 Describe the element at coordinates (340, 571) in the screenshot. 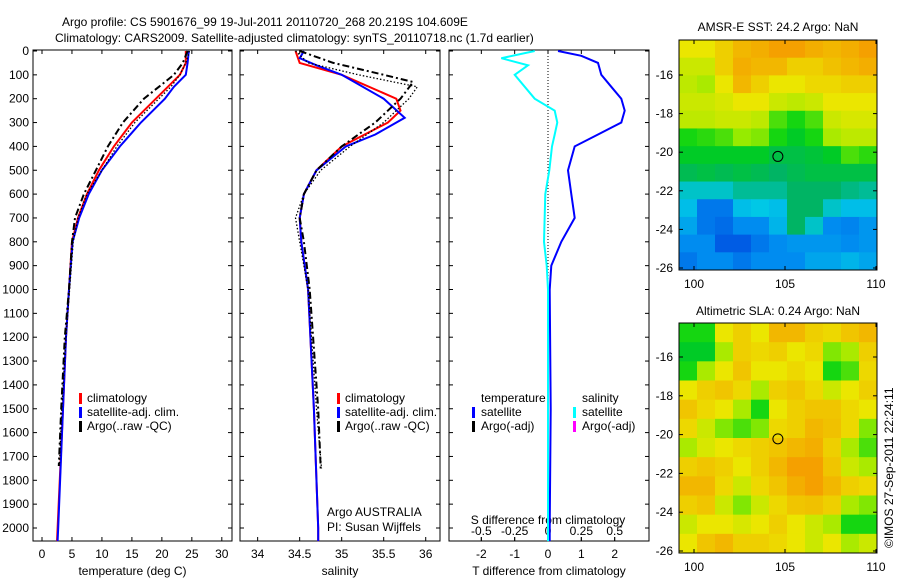

I see `x-axis-label: salinity` at that location.